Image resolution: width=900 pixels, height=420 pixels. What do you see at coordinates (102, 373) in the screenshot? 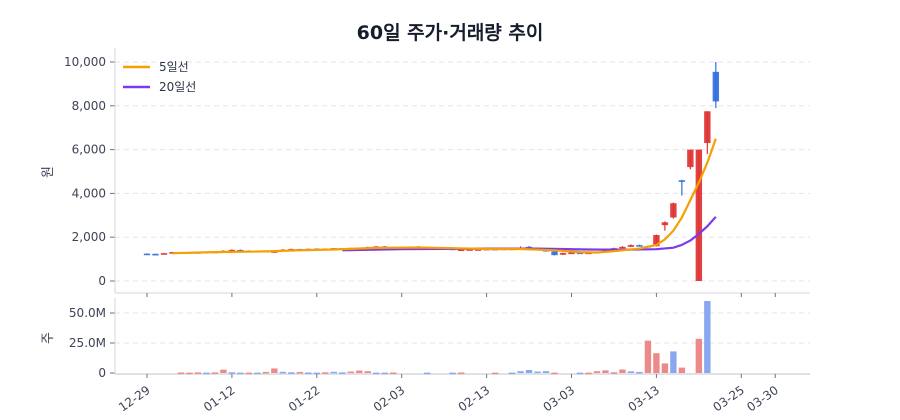
I see `volume-y-tick: 0` at bounding box center [102, 373].